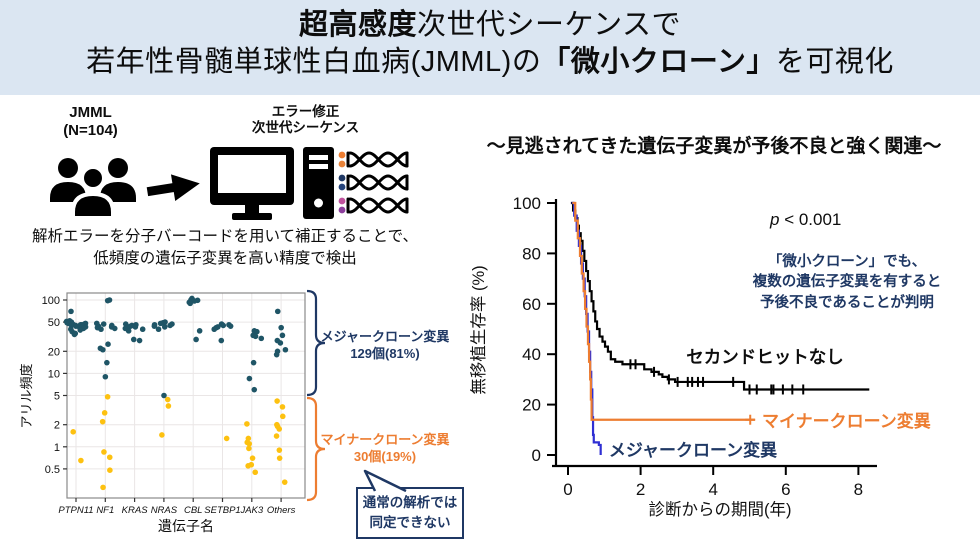 This screenshot has width=980, height=551. Describe the element at coordinates (57, 448) in the screenshot. I see `svg-text: 1` at that location.